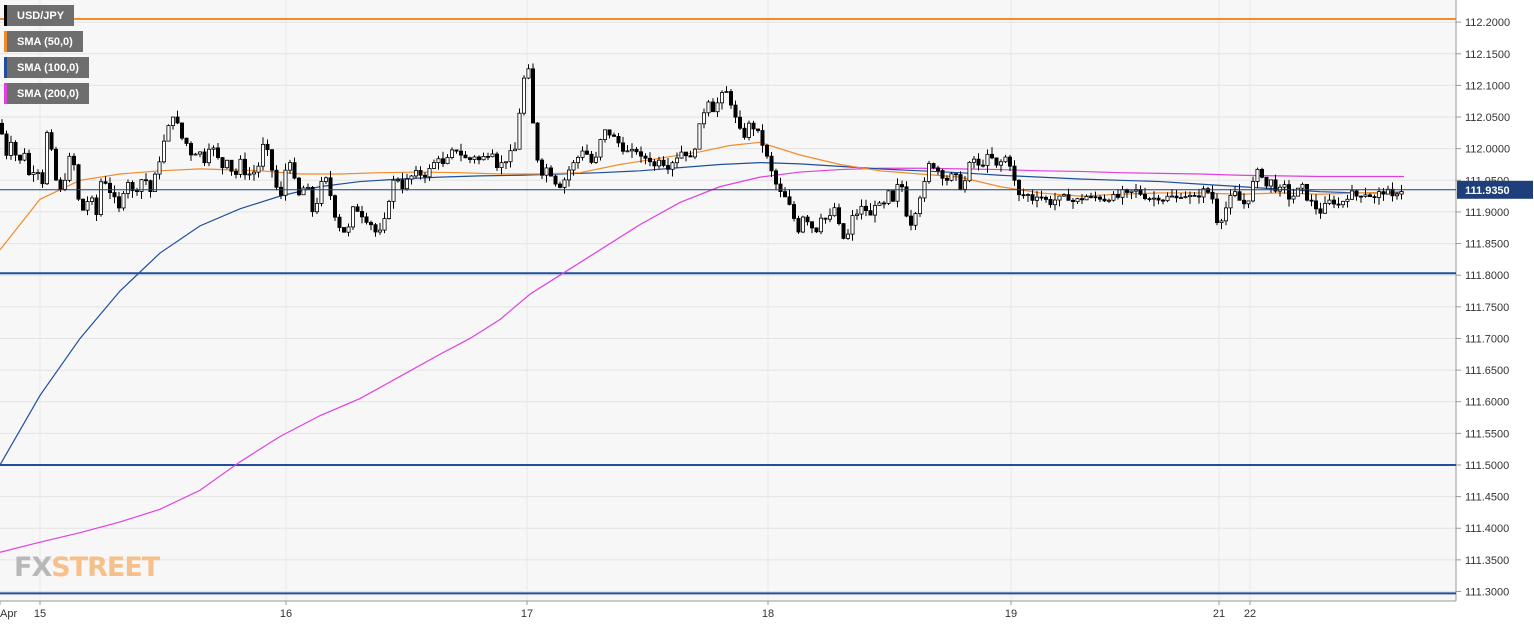  Describe the element at coordinates (1487, 276) in the screenshot. I see `y-tick-label: 111.8000` at that location.